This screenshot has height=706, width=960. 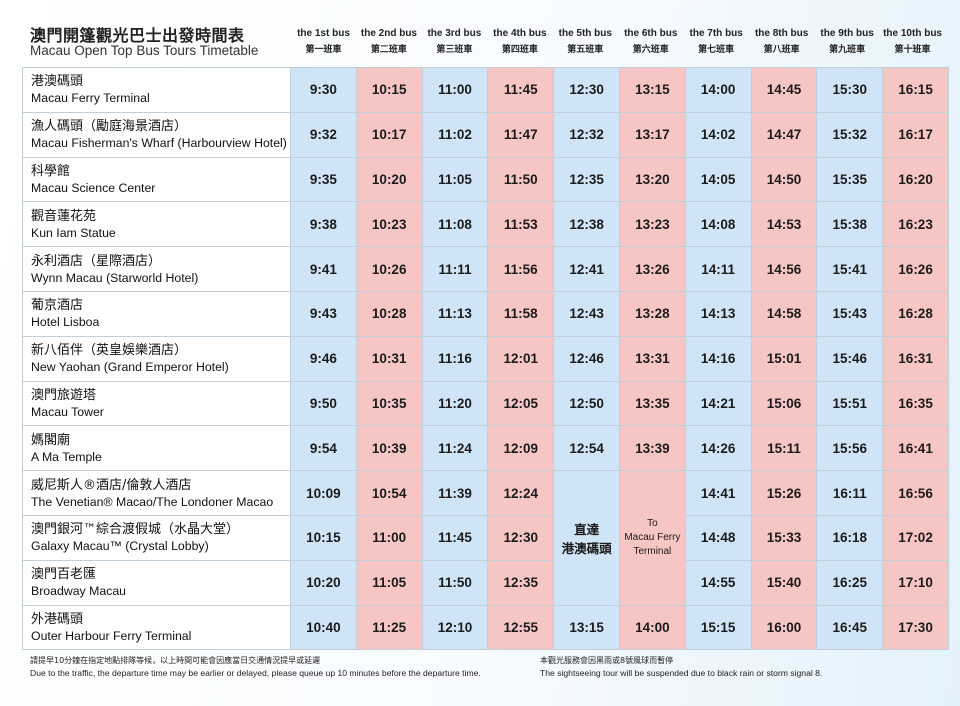 What do you see at coordinates (455, 403) in the screenshot?
I see `time-cell: 11:20` at bounding box center [455, 403].